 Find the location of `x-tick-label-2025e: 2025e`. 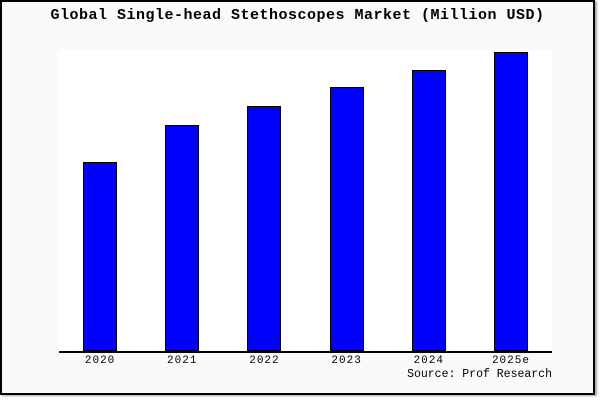

x-tick-label-2025e: 2025e is located at coordinates (510, 361).